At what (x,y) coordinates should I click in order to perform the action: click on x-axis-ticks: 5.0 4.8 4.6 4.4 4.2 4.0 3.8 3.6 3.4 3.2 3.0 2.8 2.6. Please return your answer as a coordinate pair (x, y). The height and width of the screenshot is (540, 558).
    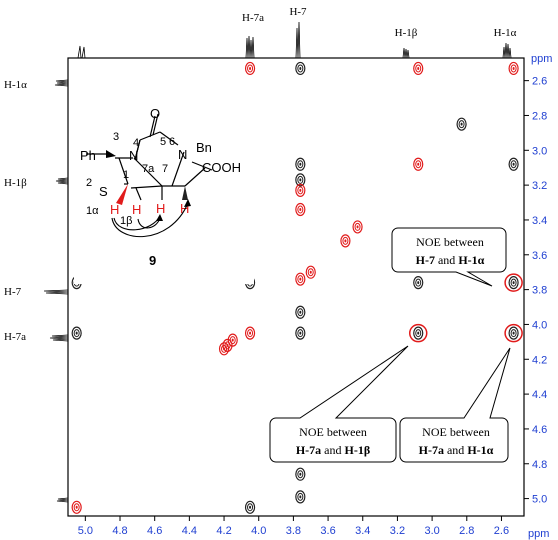
    Looking at the image, I should click on (293, 526).